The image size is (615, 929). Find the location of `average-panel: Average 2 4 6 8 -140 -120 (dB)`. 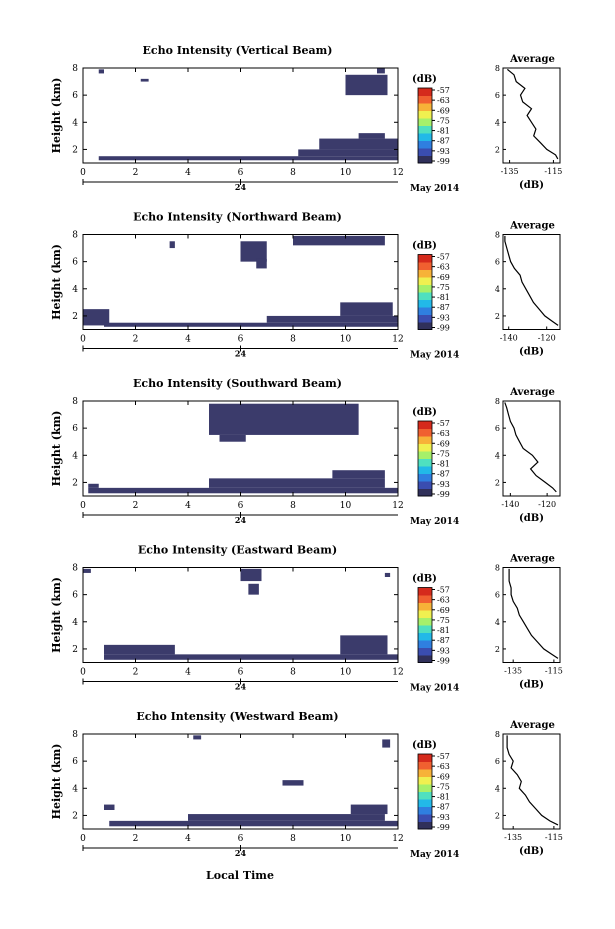

average-panel: Average 2 4 6 8 -140 -120 (dB) is located at coordinates (528, 289).